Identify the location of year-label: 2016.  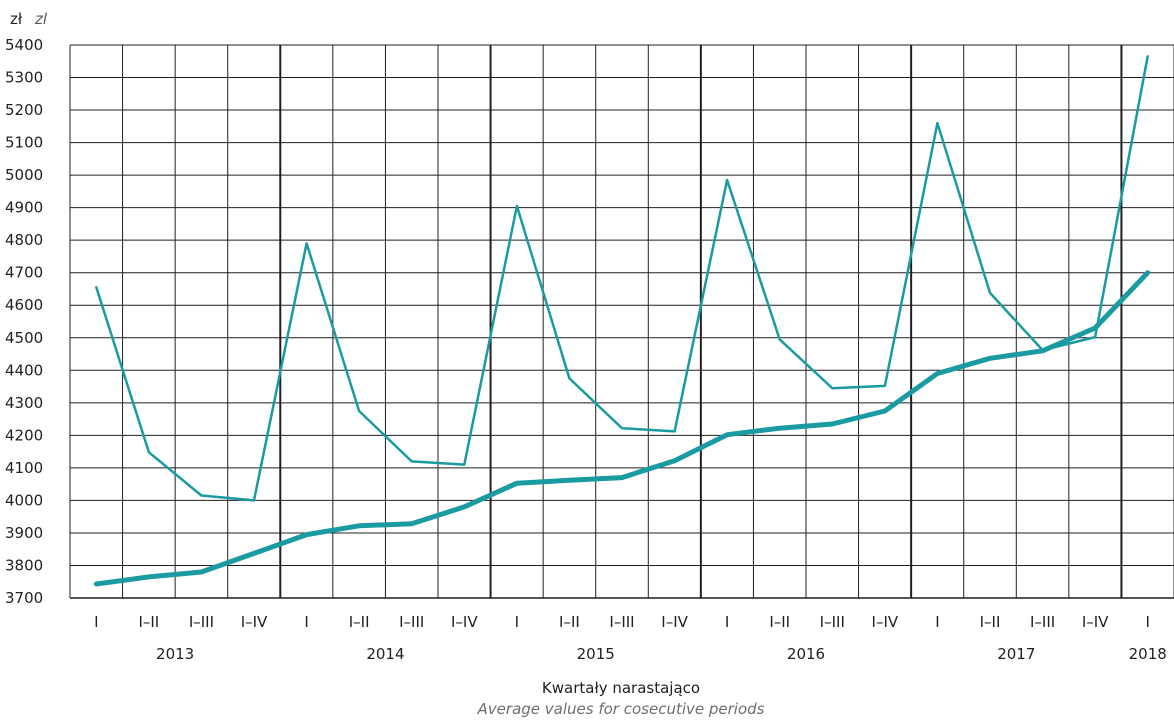
(806, 654).